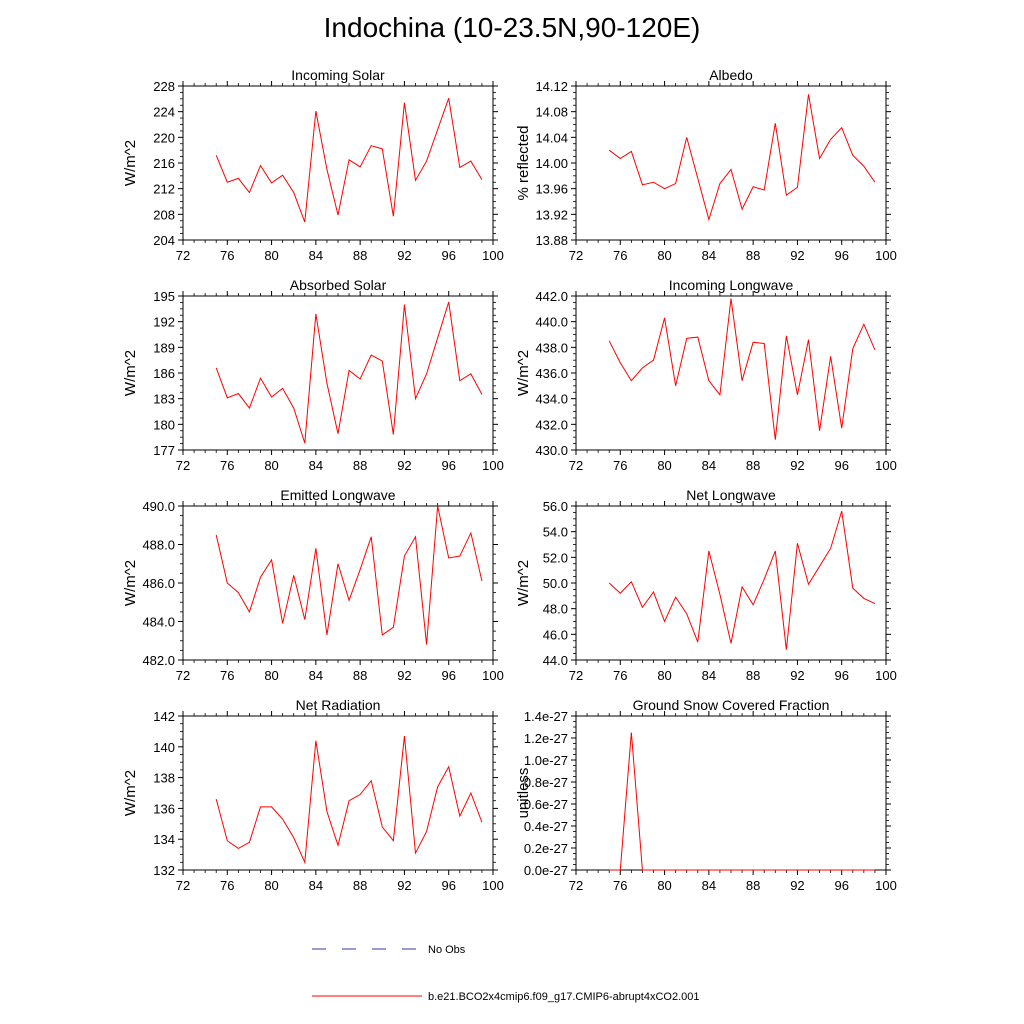  What do you see at coordinates (546, 848) in the screenshot?
I see `y-tick-label: 0.2e-27` at bounding box center [546, 848].